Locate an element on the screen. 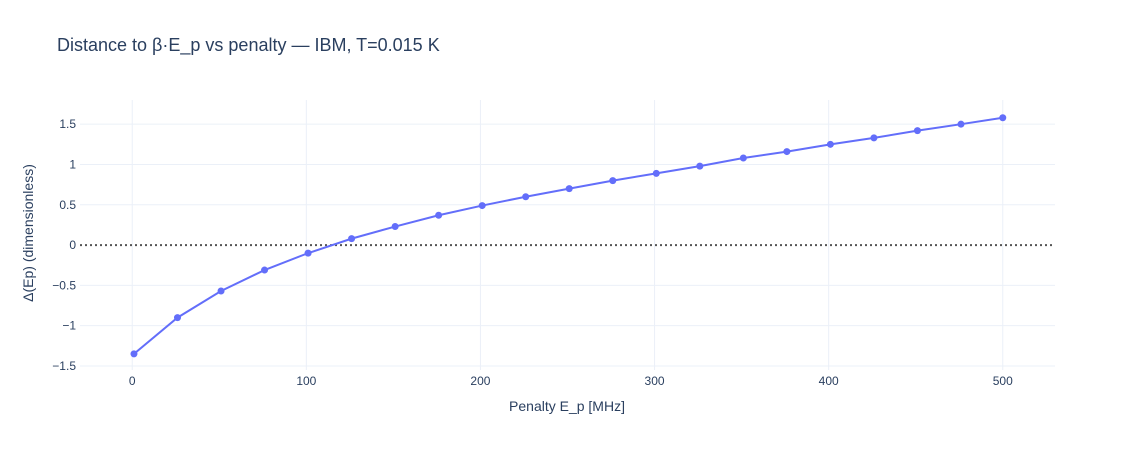 Image resolution: width=1135 pixels, height=450 pixels. x-tick-label: 100 is located at coordinates (306, 381).